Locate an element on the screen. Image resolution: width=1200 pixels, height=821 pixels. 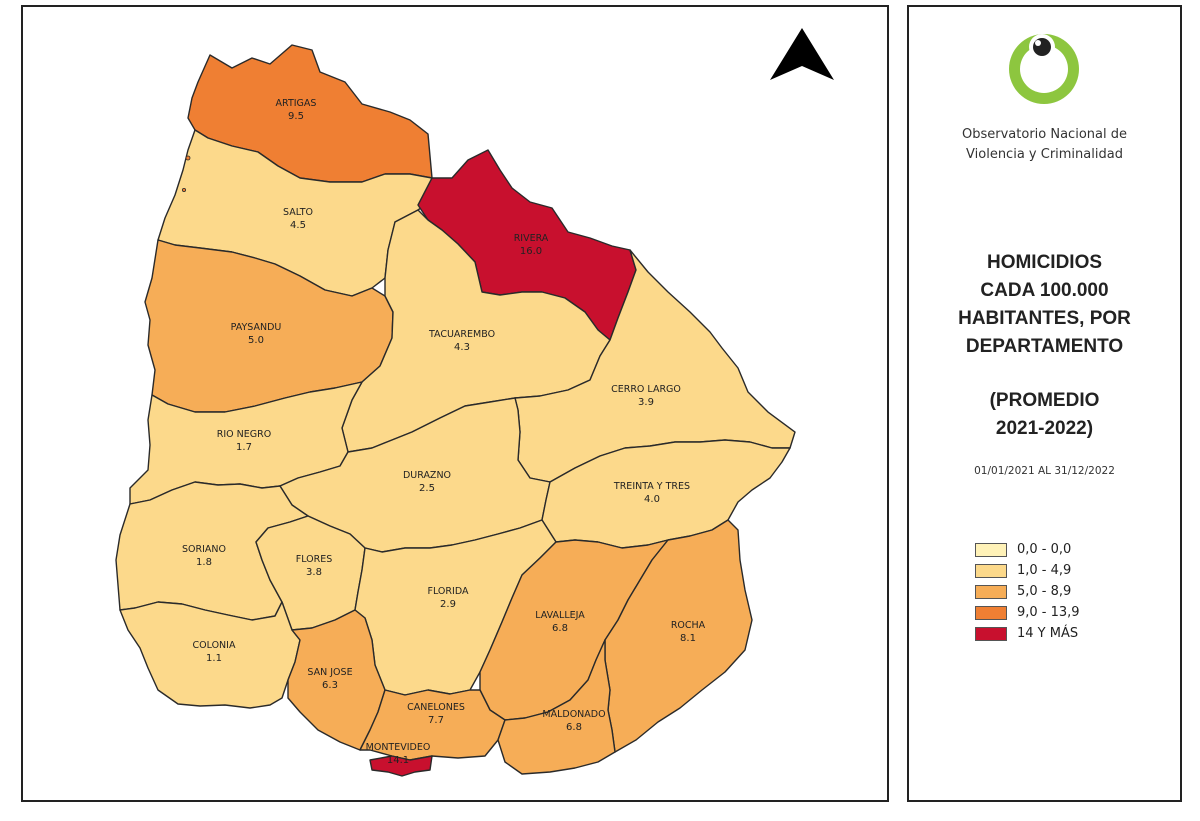
map-subtitle: (PROMEDIO 2021-2022) is located at coordinates (1044, 415).